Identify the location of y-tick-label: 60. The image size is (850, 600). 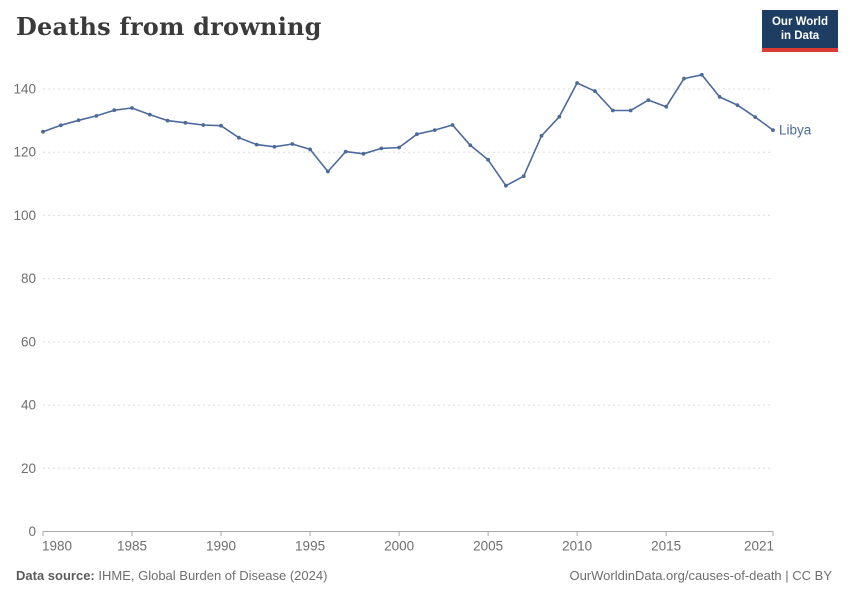
(28, 341).